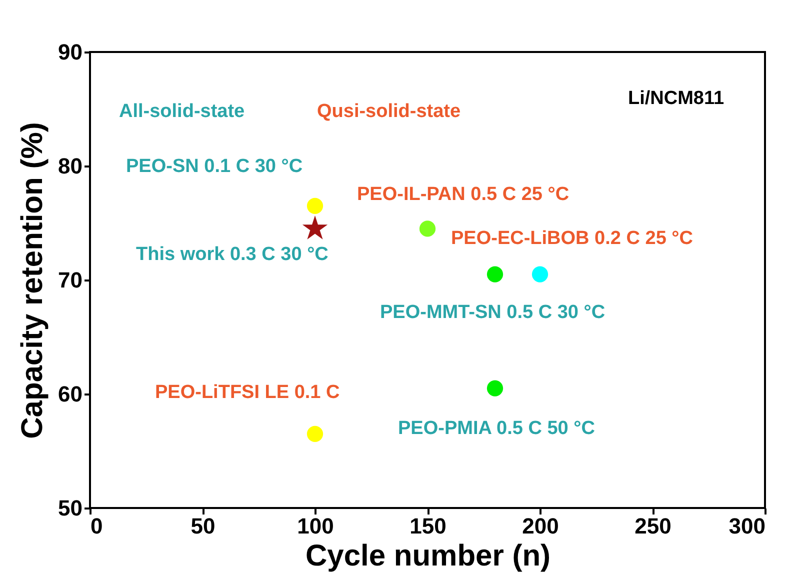 This screenshot has width=794, height=583. What do you see at coordinates (232, 254) in the screenshot?
I see `annotation: This work 0.3 C 30 °C` at bounding box center [232, 254].